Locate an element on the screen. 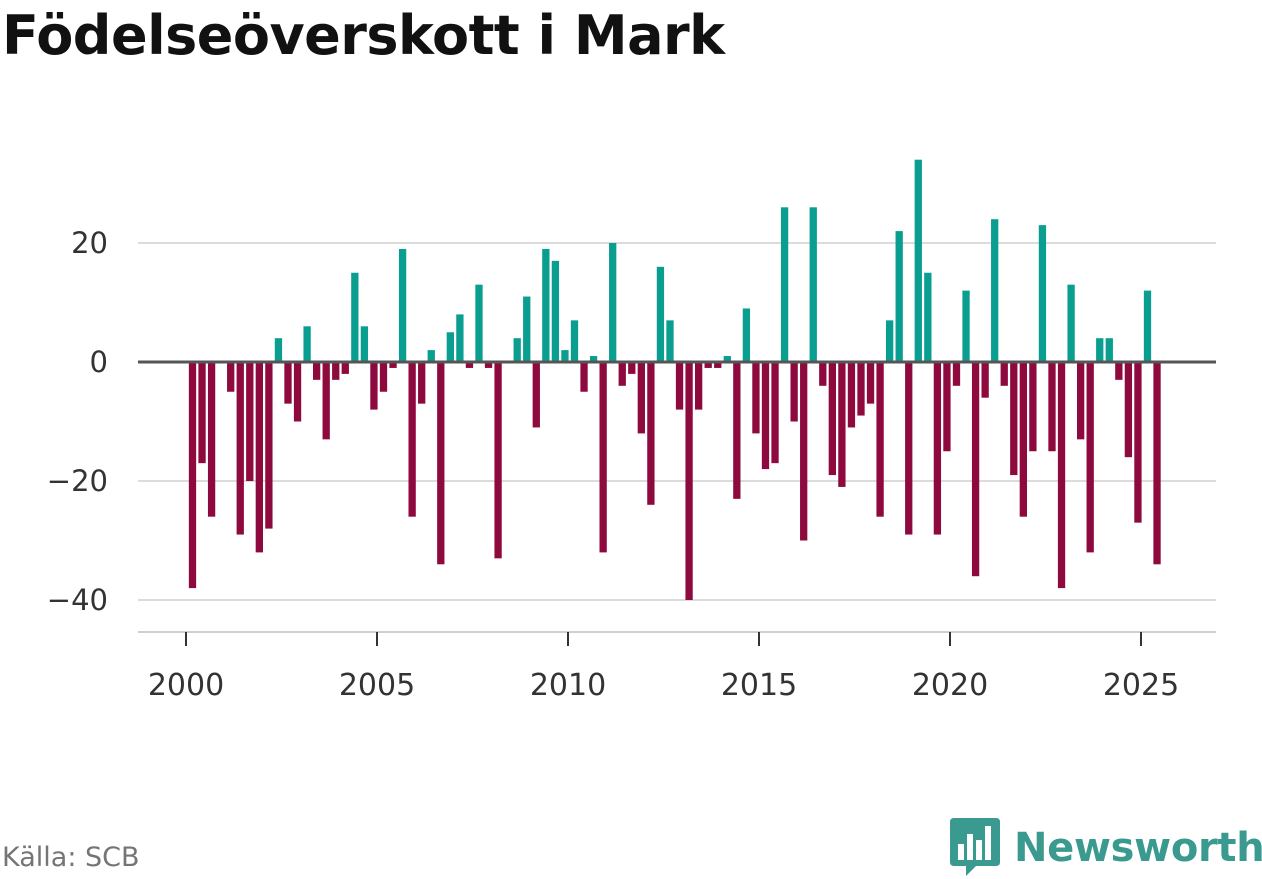 This screenshot has width=1262, height=879. x-tick-label: 2015 is located at coordinates (759, 685).